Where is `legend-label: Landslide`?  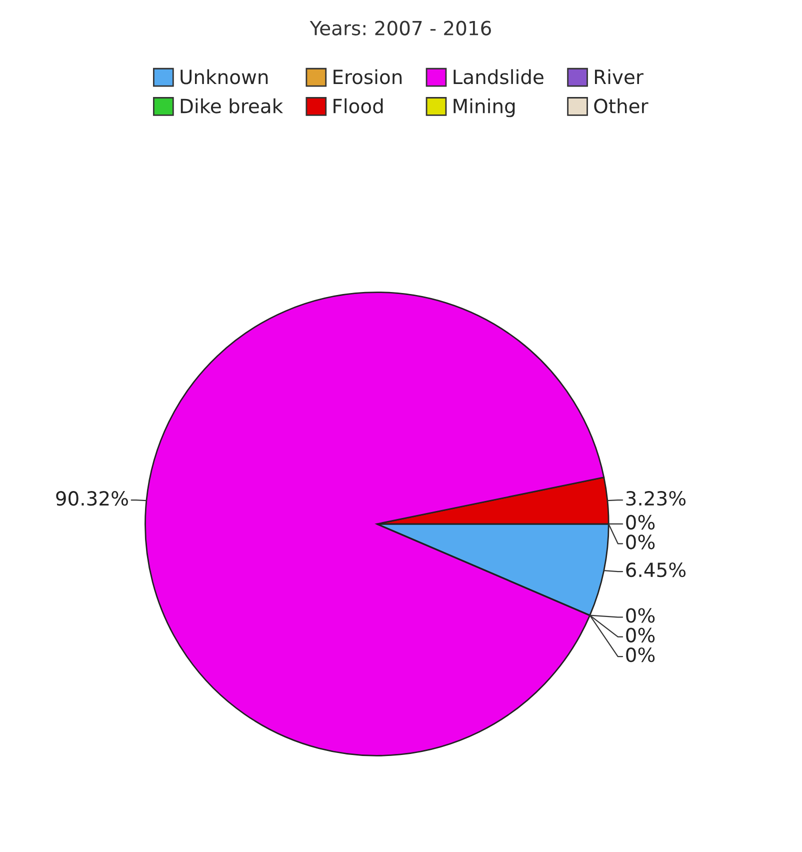 legend-label: Landslide is located at coordinates (499, 76).